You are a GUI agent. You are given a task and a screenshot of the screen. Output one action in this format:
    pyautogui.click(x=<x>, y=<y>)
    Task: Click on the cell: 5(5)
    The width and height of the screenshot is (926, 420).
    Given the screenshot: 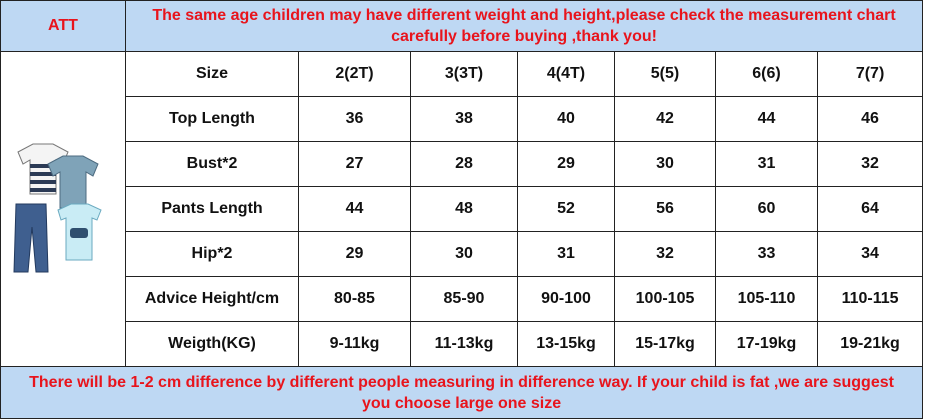 What is the action you would take?
    pyautogui.click(x=665, y=74)
    